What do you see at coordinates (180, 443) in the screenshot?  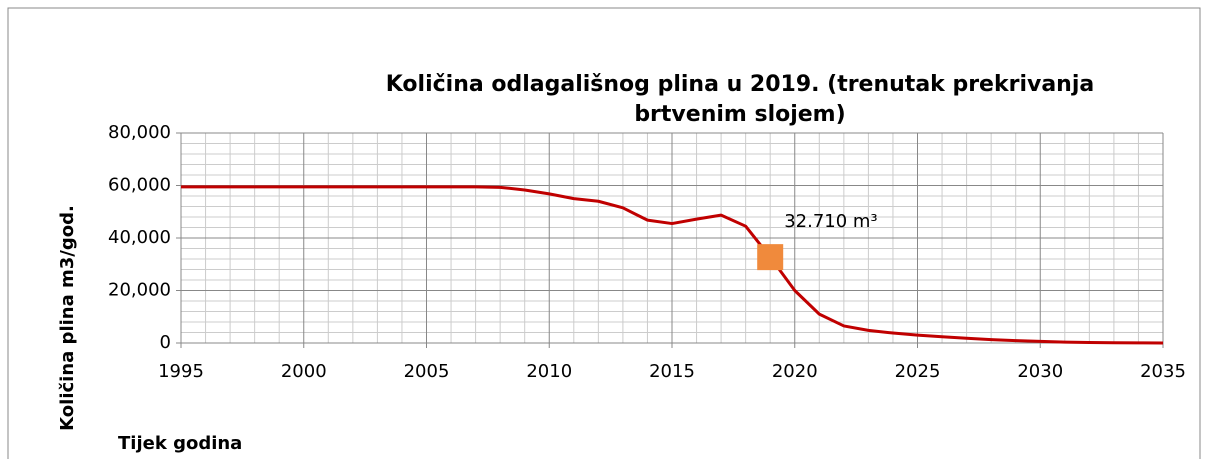 I see `x-axis-title: Tijek godina` at bounding box center [180, 443].